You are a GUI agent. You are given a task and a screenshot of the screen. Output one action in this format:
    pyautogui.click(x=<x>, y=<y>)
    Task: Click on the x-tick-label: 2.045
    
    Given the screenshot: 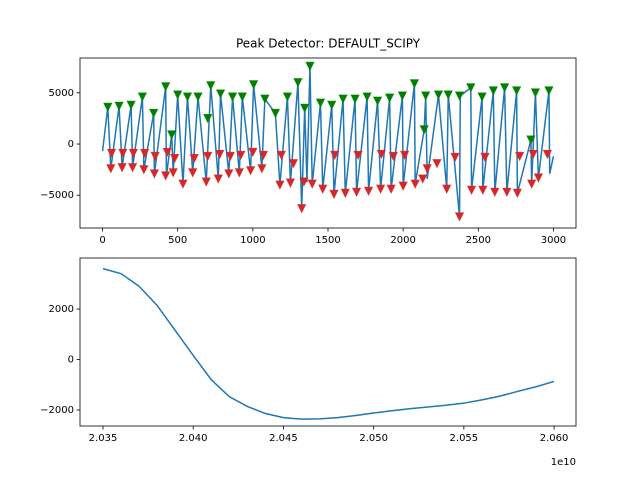 What is the action you would take?
    pyautogui.click(x=283, y=438)
    